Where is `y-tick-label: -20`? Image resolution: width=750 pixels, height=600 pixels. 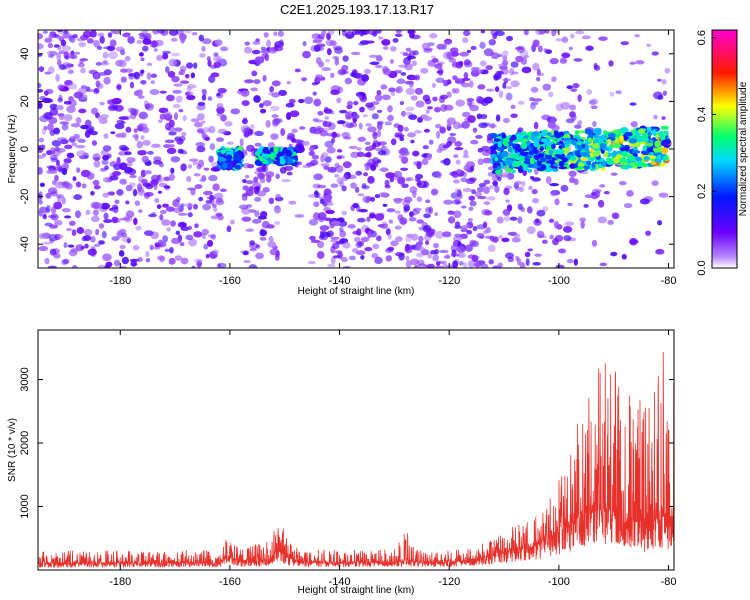
y-tick-label: -20 is located at coordinates (25, 197).